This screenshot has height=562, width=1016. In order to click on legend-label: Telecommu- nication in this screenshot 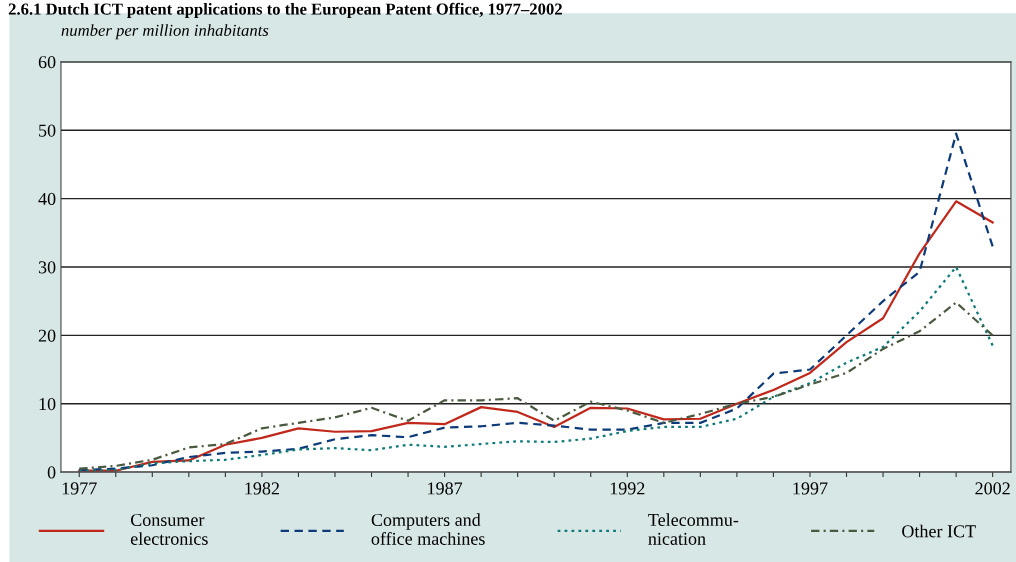, I will do `click(693, 529)`.